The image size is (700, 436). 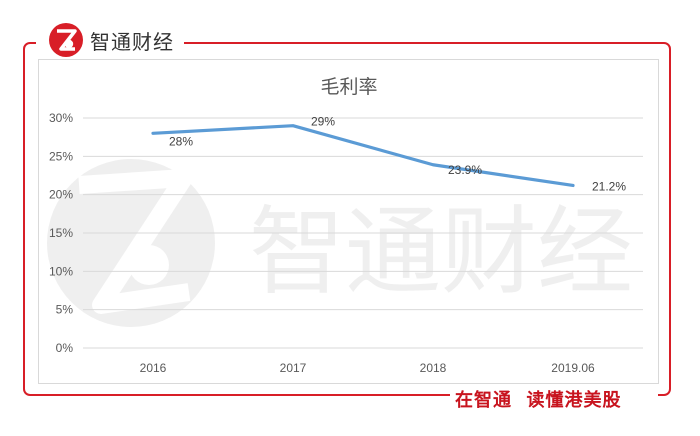 I want to click on watermark-text: 智通财经, so click(x=441, y=252).